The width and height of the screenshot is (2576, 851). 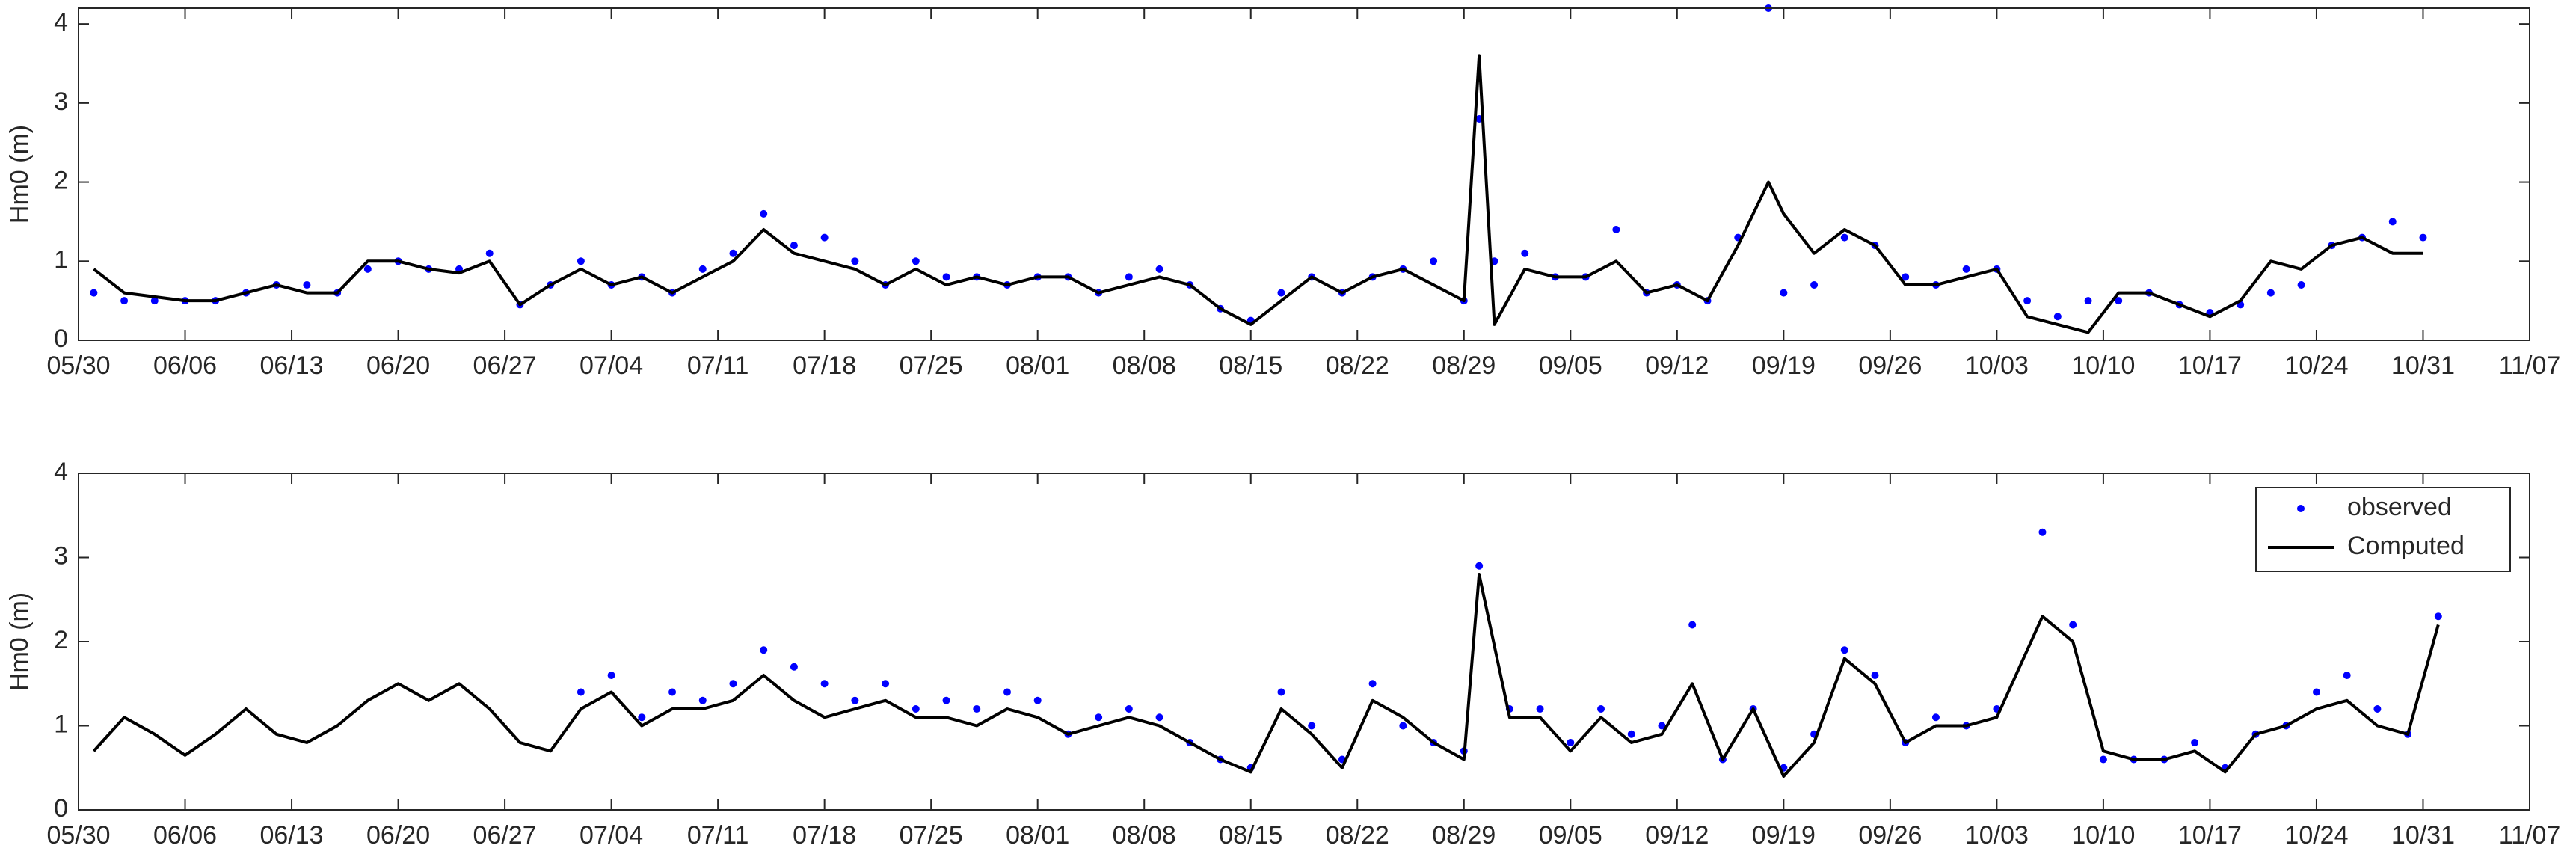 What do you see at coordinates (824, 365) in the screenshot?
I see `x-tick-label: 07/18` at bounding box center [824, 365].